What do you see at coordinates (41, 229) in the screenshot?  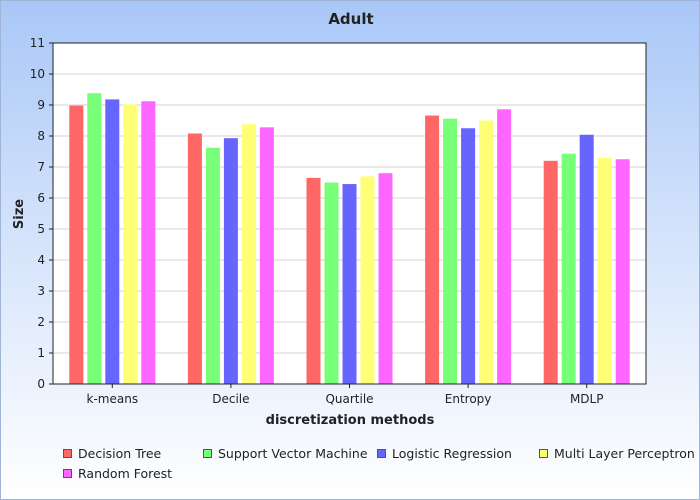 I see `y-tick-label: 5` at bounding box center [41, 229].